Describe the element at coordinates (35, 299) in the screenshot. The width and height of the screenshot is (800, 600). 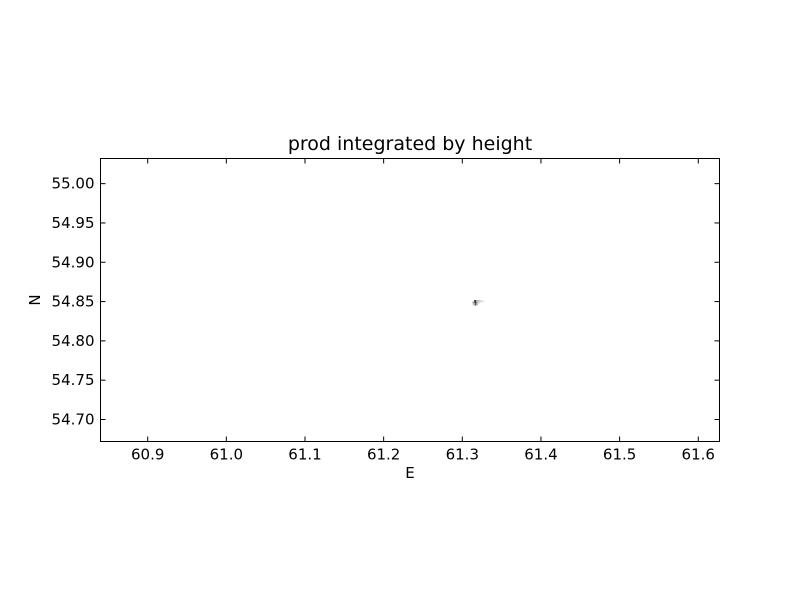
I see `y-axis-label: N` at that location.